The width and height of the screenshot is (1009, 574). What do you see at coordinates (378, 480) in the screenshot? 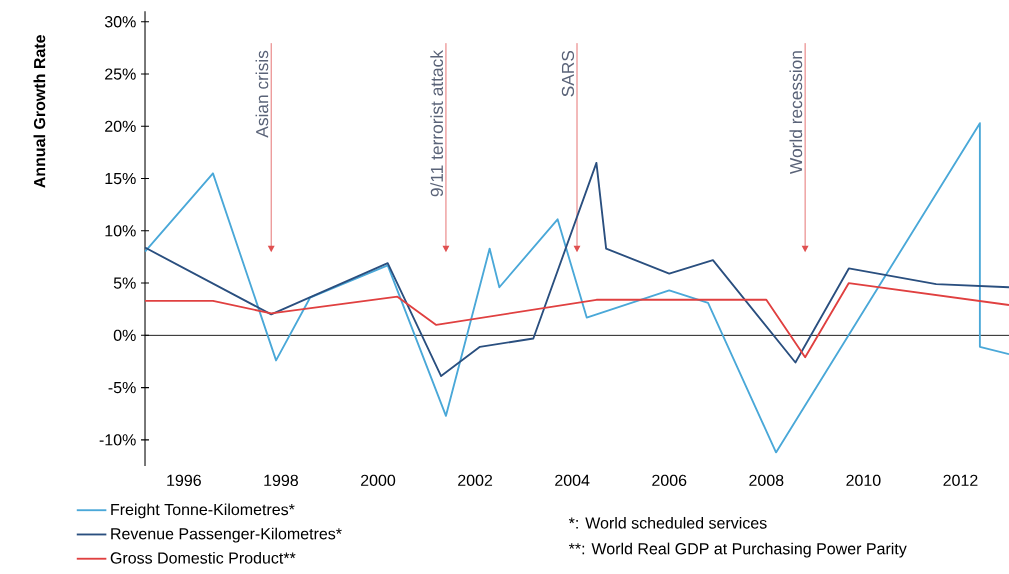
I see `x-tick-label: 2000` at bounding box center [378, 480].